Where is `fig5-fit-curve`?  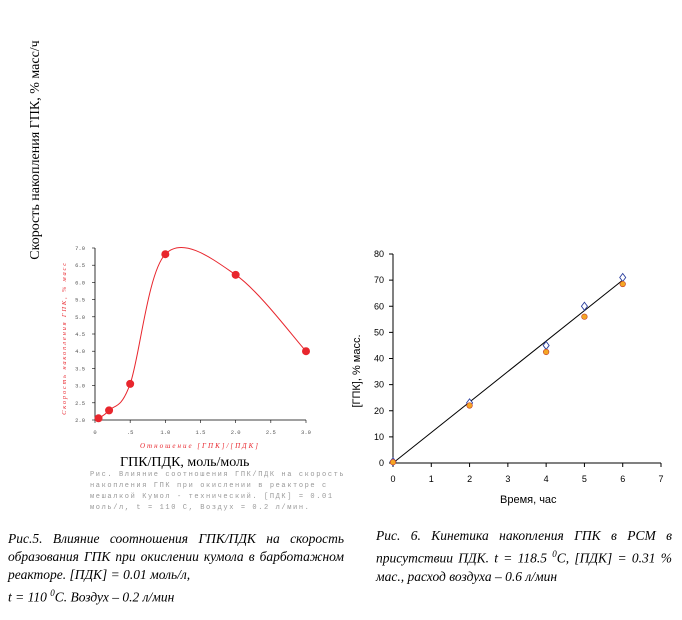 fig5-fit-curve is located at coordinates (202, 333).